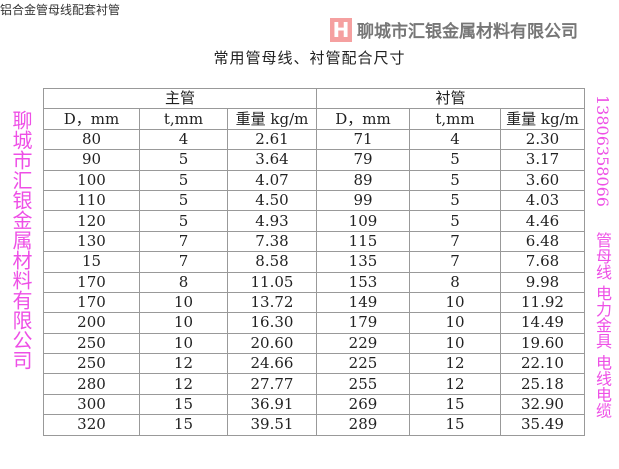 The image size is (619, 469). Describe the element at coordinates (363, 364) in the screenshot. I see `table-cell: 225` at that location.